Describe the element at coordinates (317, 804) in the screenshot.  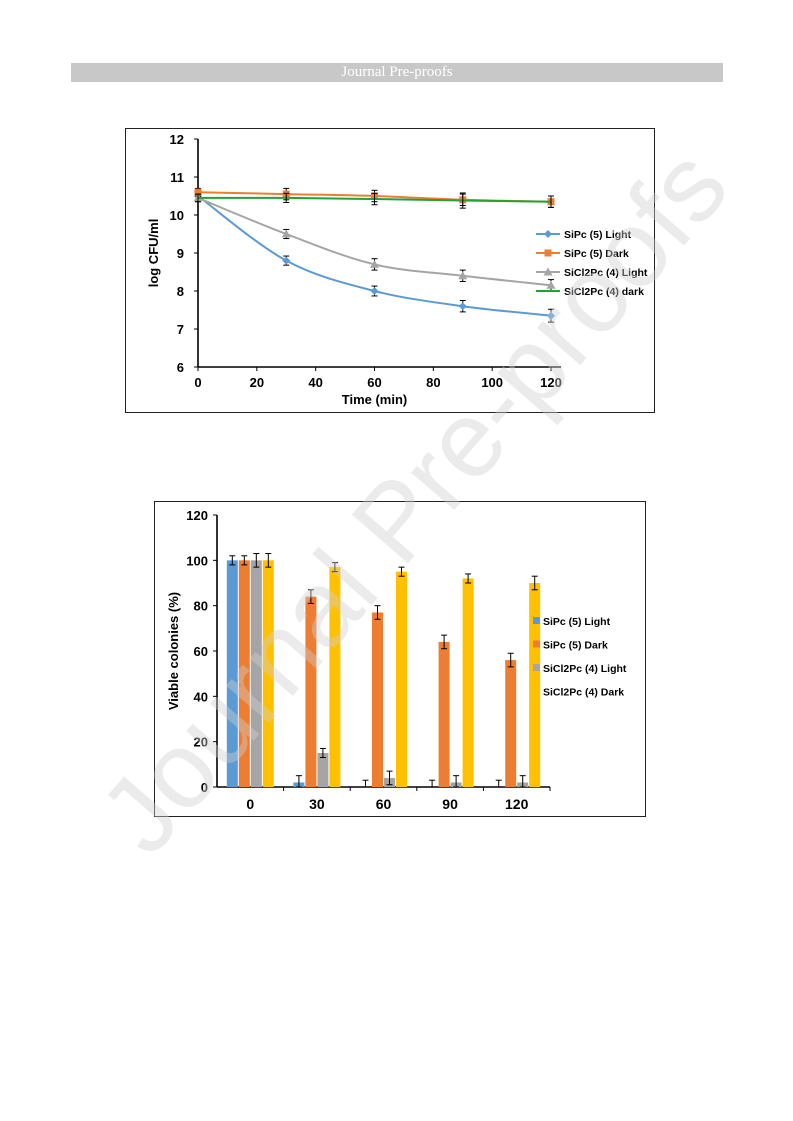
I see `x-category-label: 30` at that location.